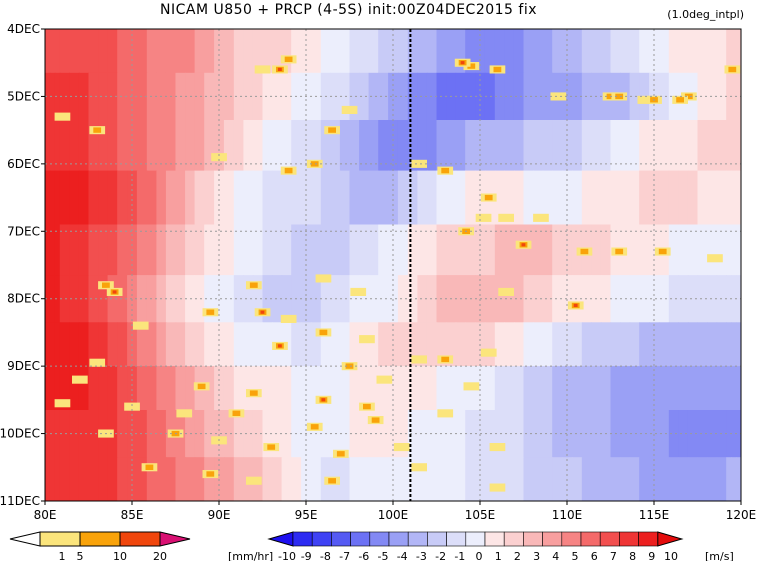 The height and width of the screenshot is (561, 758). Describe the element at coordinates (498, 555) in the screenshot. I see `wind-colorbar-tick: 1` at that location.